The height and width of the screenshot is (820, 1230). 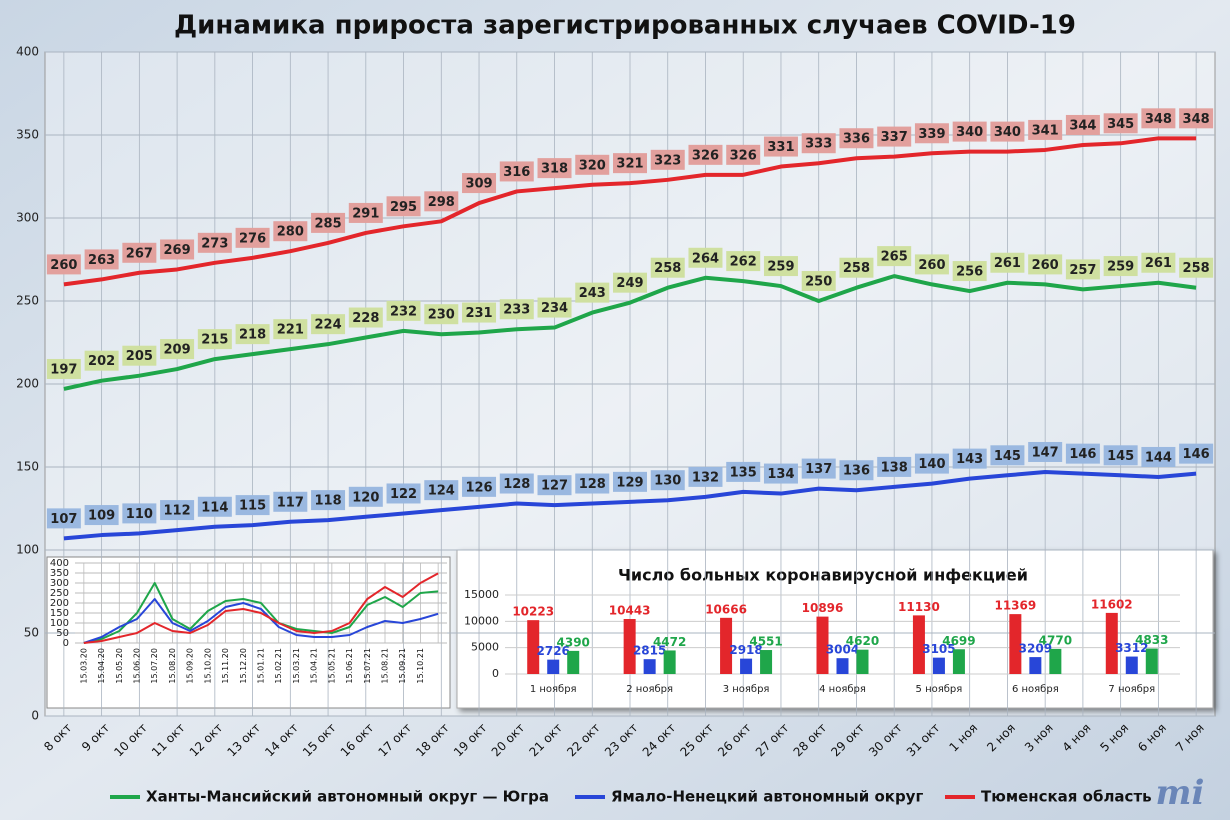 What do you see at coordinates (1196, 454) in the screenshot?
I see `value-label: 146` at bounding box center [1196, 454].